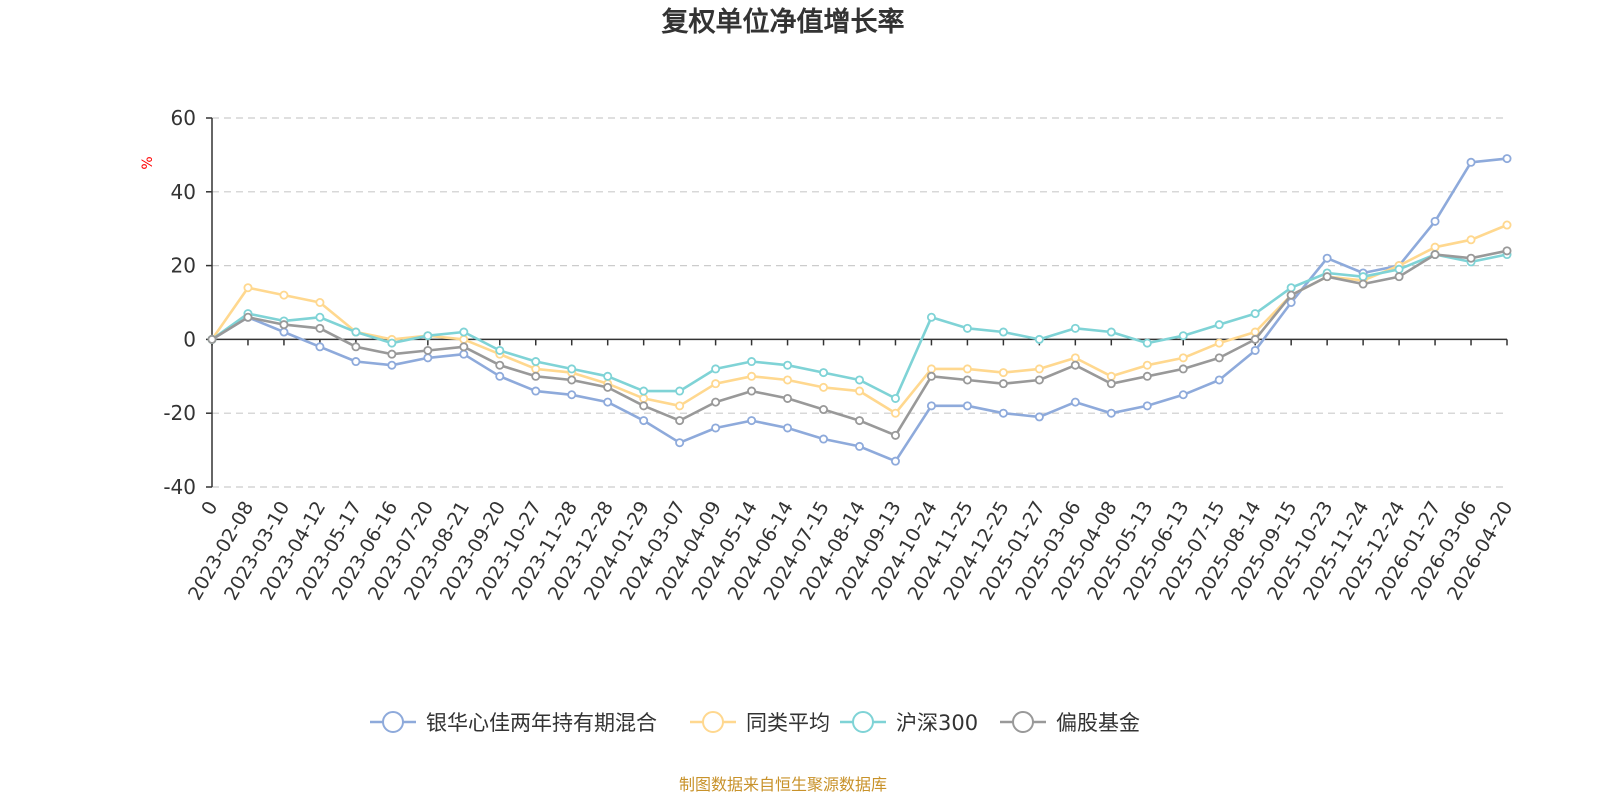  What do you see at coordinates (783, 22) in the screenshot?
I see `chart-title: 复权单位净值增长率` at bounding box center [783, 22].